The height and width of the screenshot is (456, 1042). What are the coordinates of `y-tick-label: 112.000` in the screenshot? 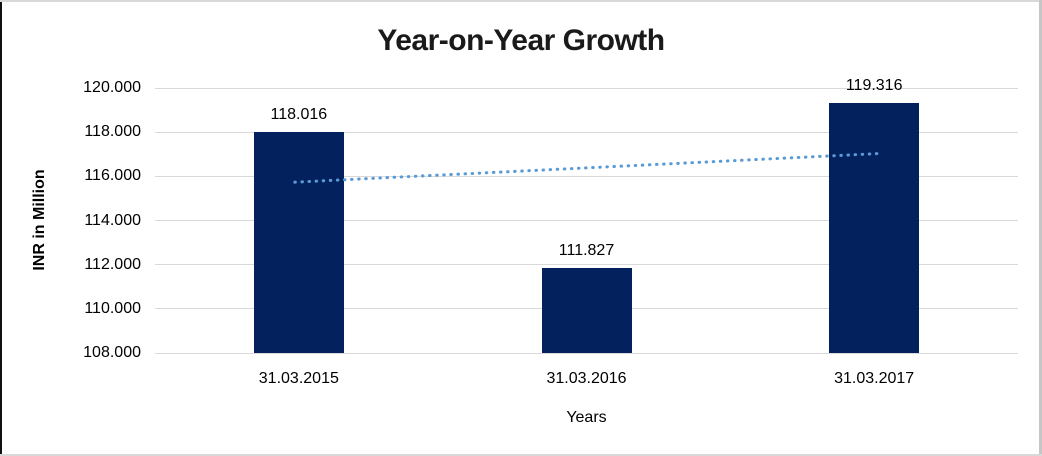 It's located at (112, 264).